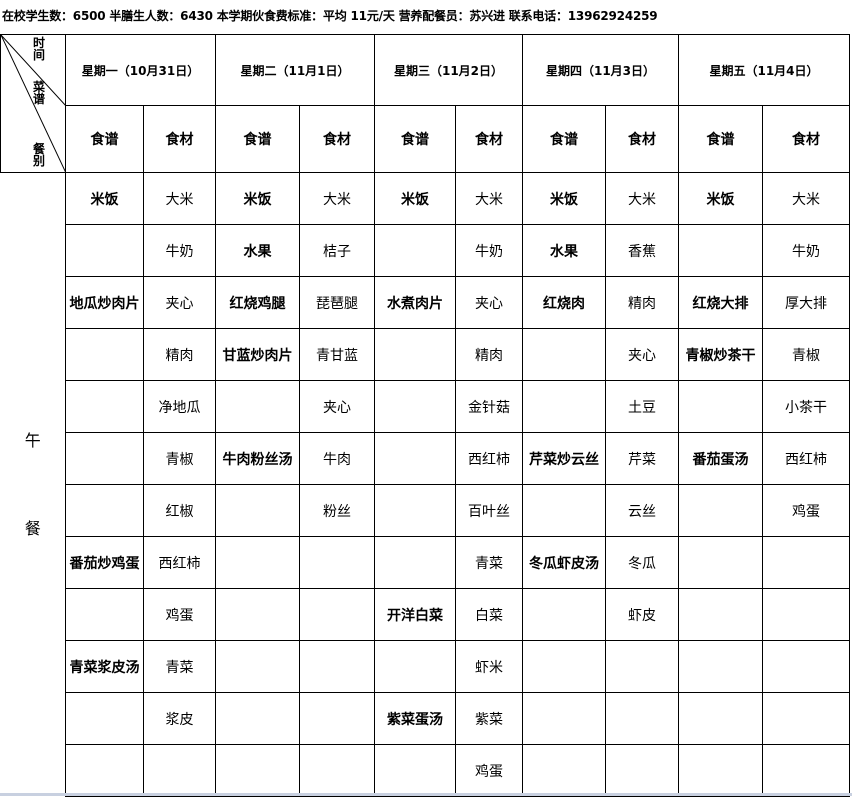 The image size is (852, 797). Describe the element at coordinates (337, 250) in the screenshot. I see `ingredient-cell: 桔子` at that location.